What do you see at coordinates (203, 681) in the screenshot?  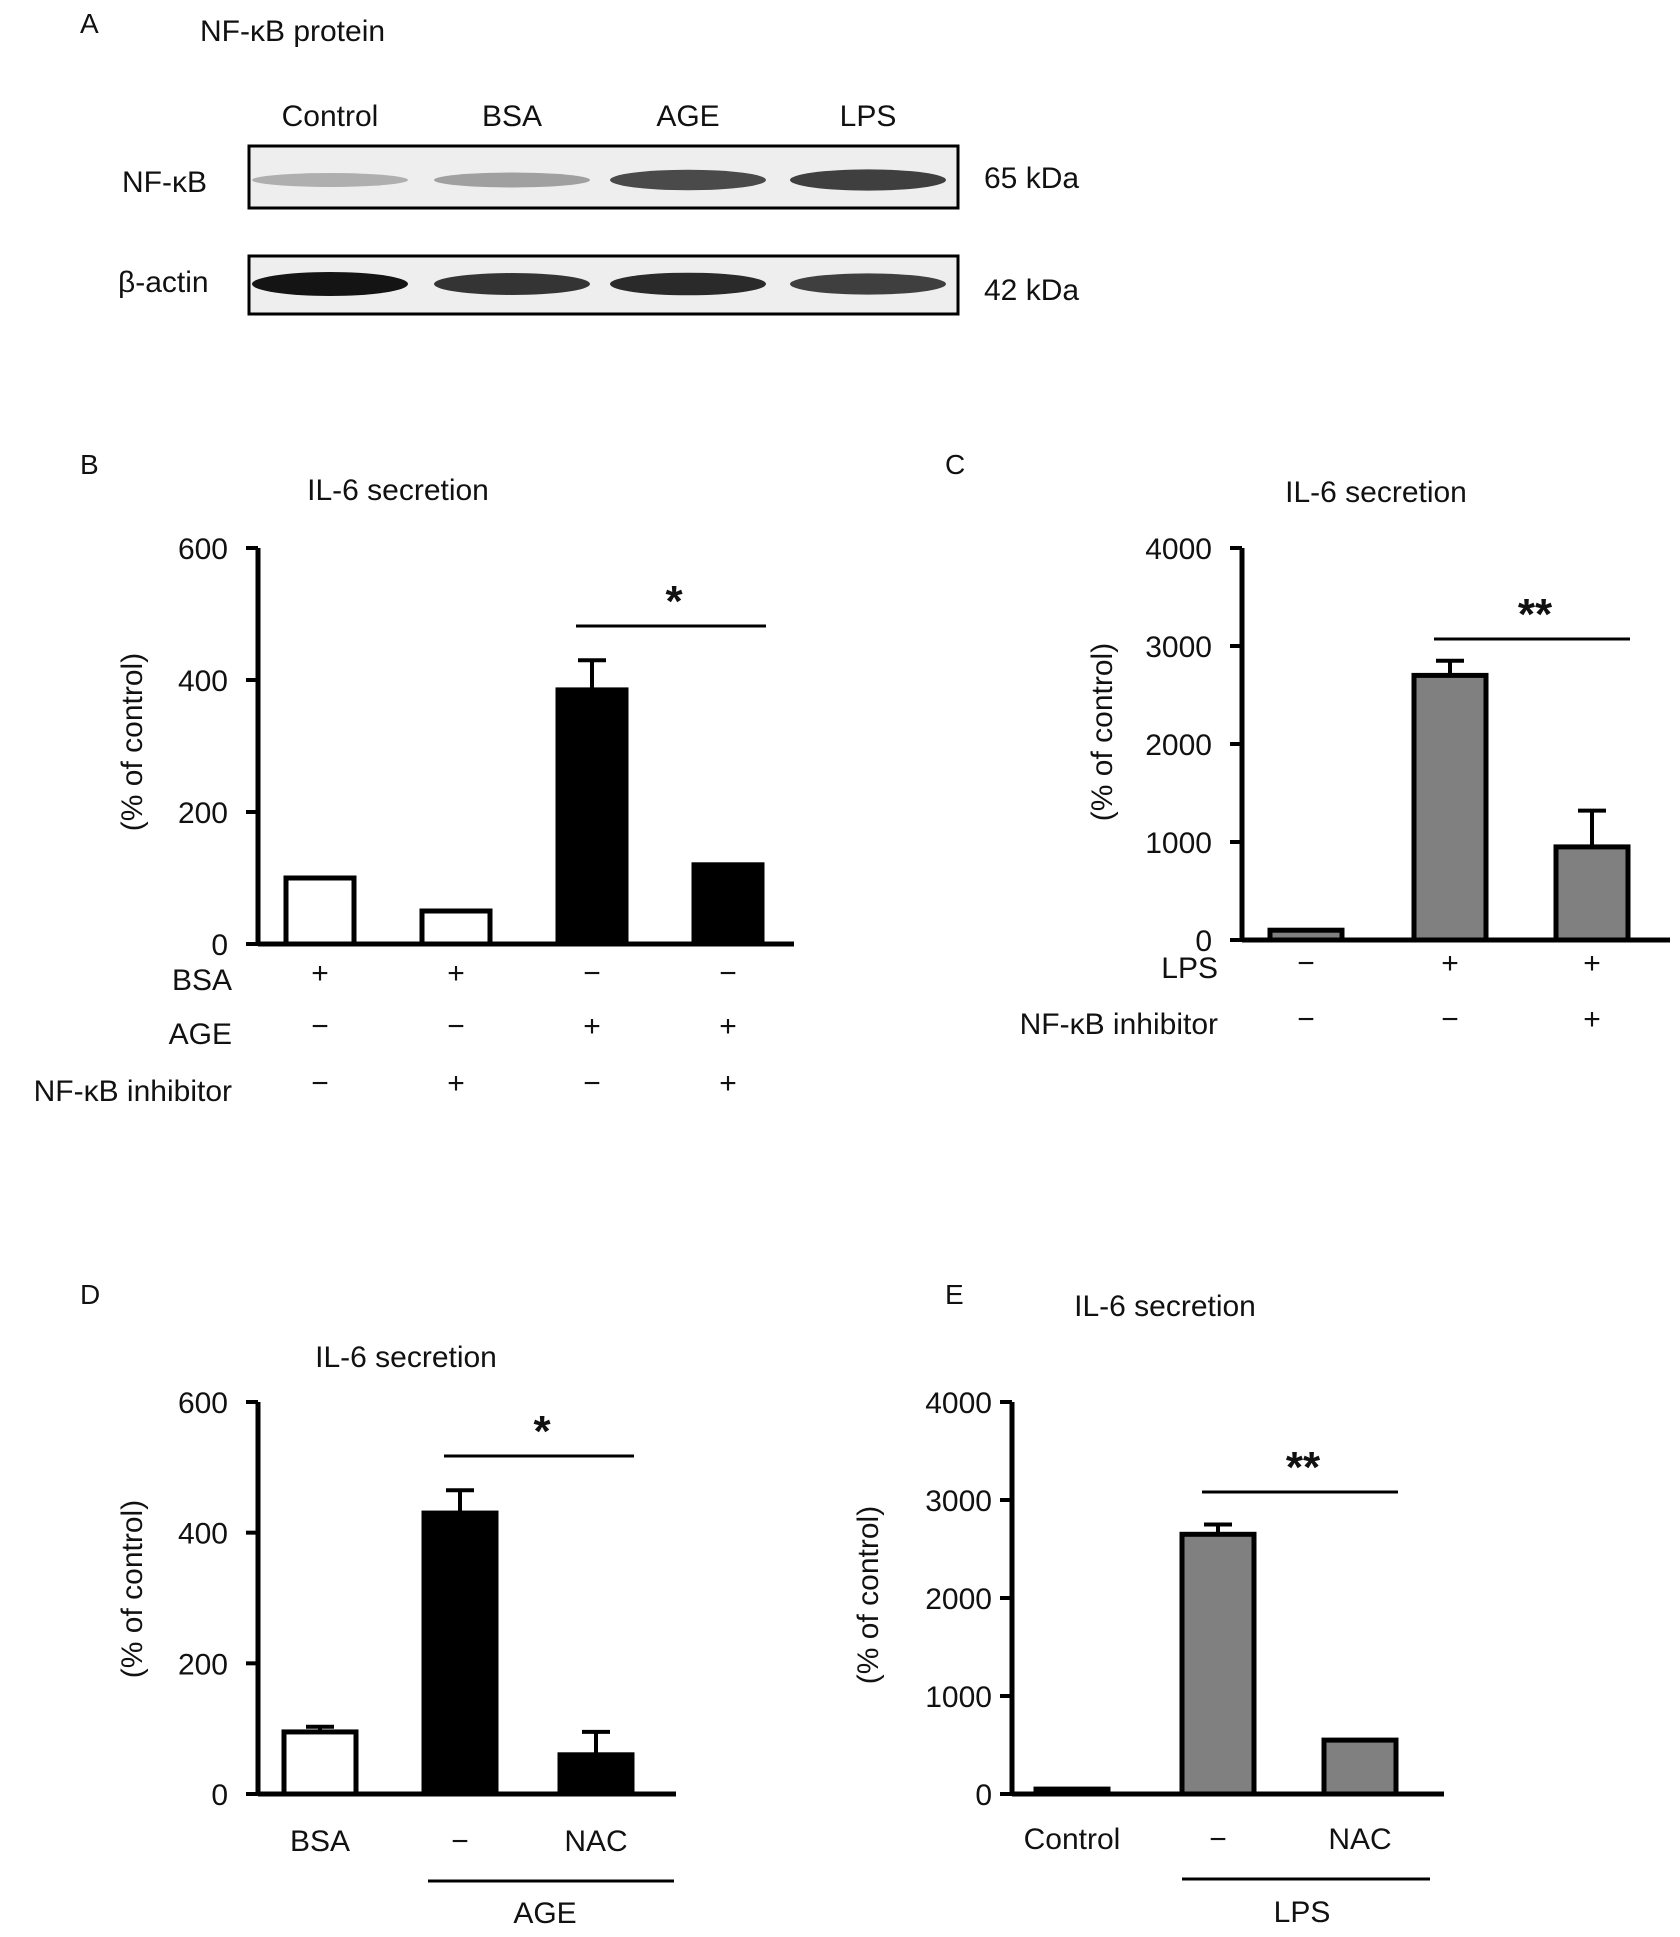 I see `y-tick-label: 400` at bounding box center [203, 681].